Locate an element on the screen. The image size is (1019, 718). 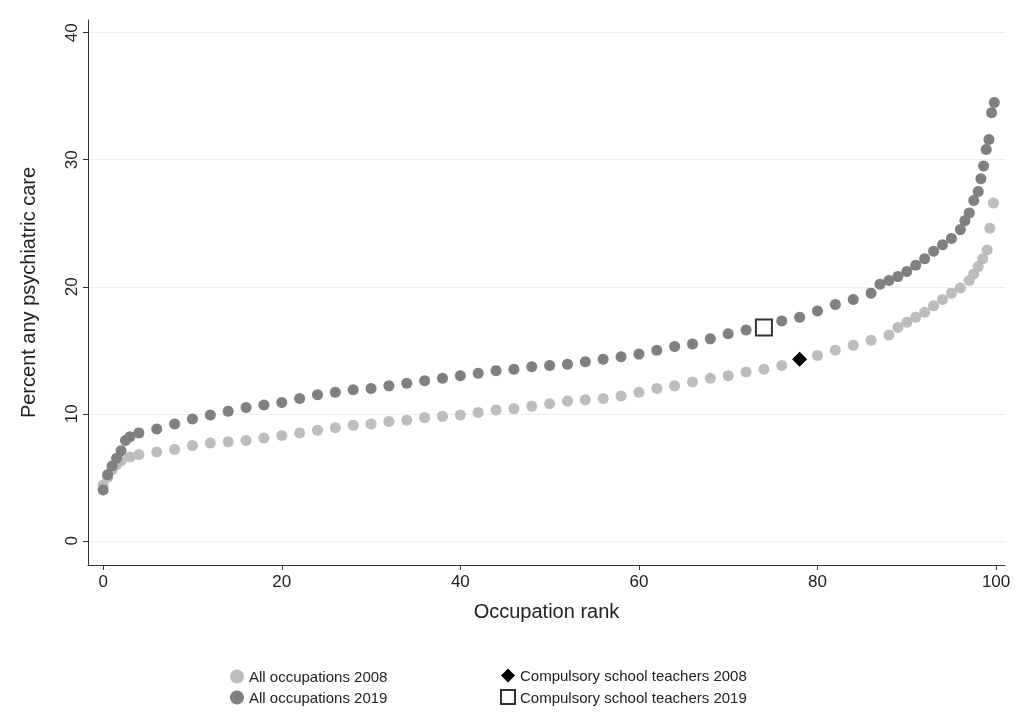
y-tick-label: 10 is located at coordinates (71, 414).